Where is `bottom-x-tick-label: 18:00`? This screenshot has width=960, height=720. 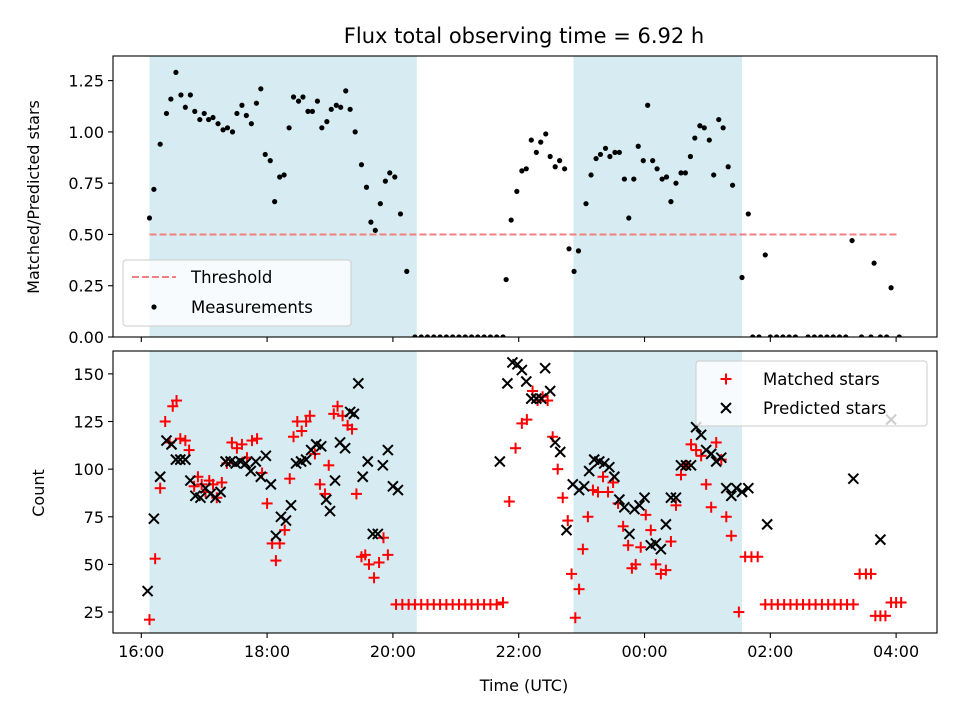 bottom-x-tick-label: 18:00 is located at coordinates (267, 651).